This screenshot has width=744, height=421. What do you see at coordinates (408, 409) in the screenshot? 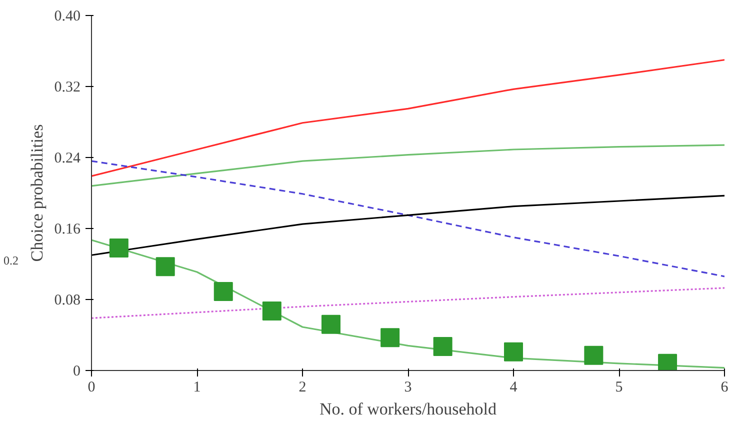
I see `x-axis-title: No. of workers/household` at bounding box center [408, 409].